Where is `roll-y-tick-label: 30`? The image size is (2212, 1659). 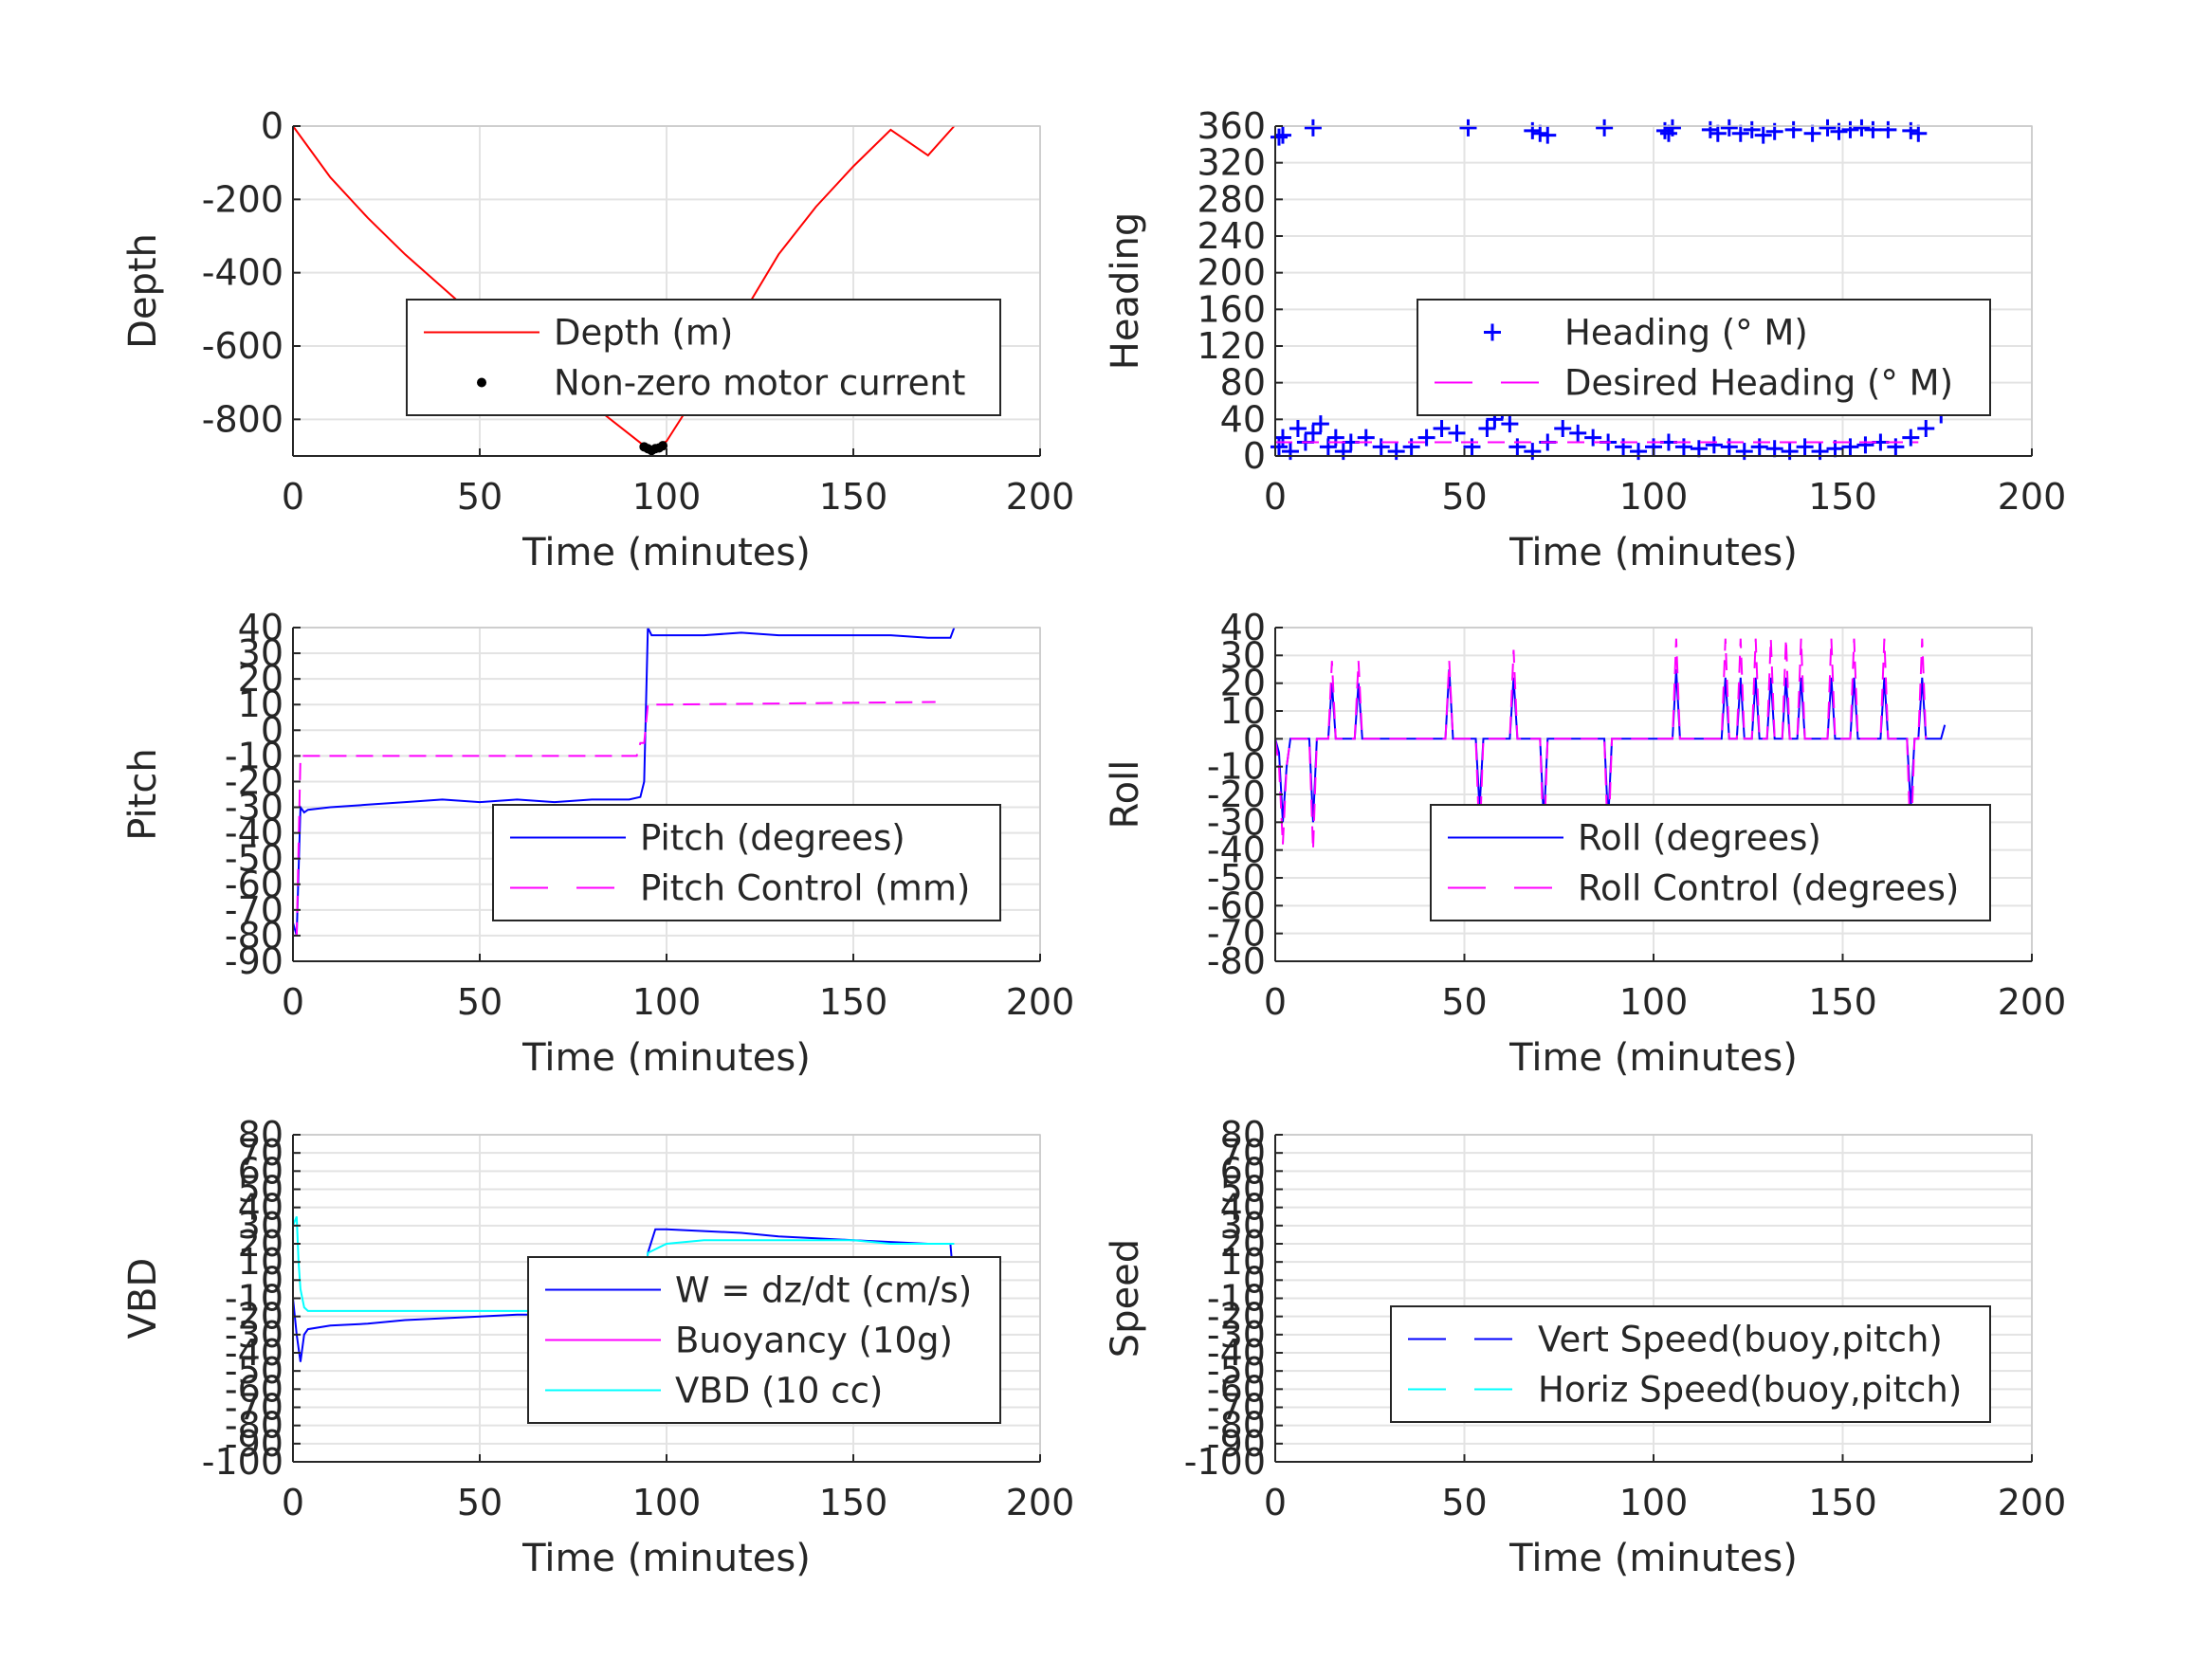 roll-y-tick-label: 30 is located at coordinates (1243, 655).